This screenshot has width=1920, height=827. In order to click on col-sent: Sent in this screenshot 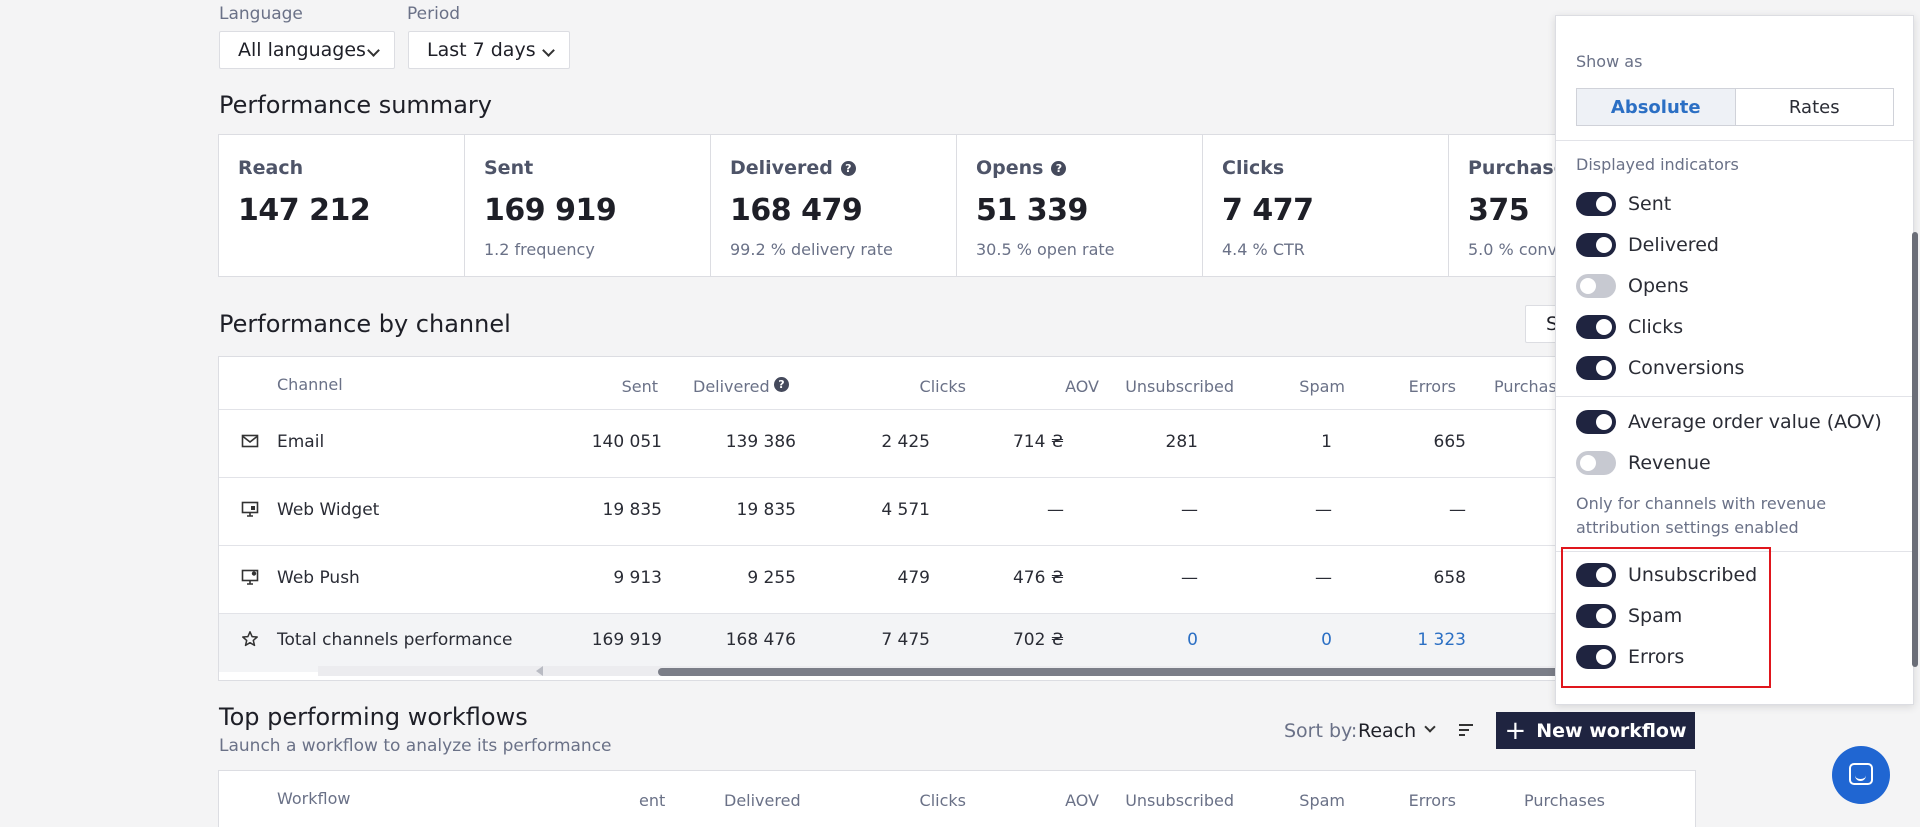, I will do `click(639, 386)`.